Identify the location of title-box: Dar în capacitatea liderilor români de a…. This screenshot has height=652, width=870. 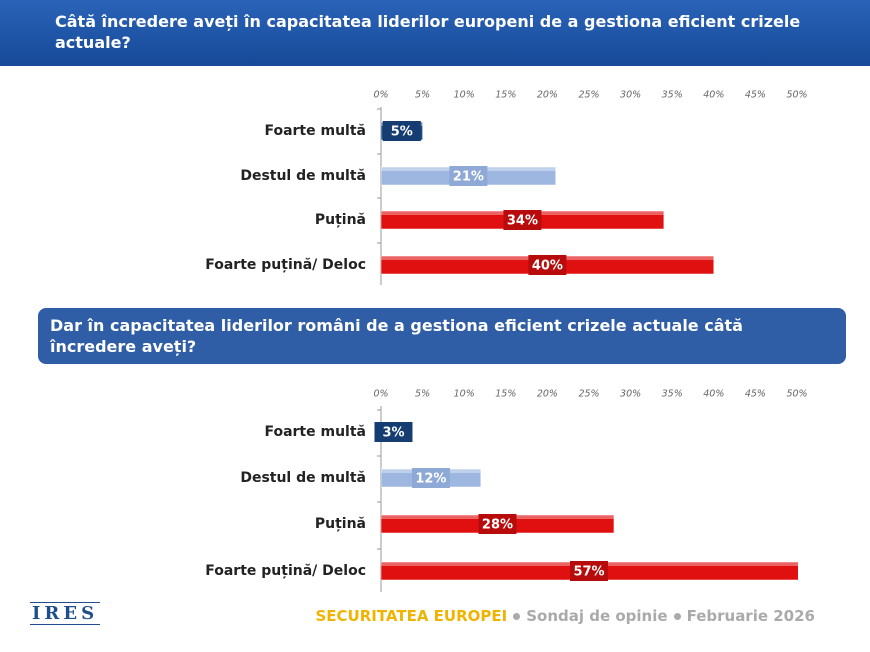
(442, 336).